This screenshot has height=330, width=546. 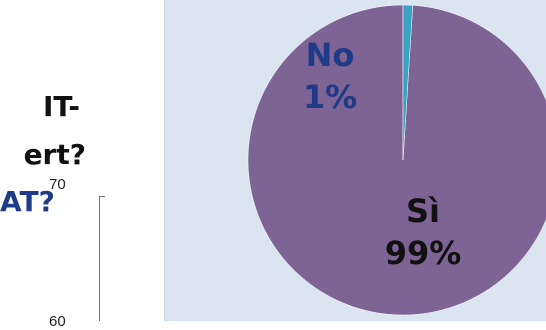 I want to click on pie-label-si-category: Sì, so click(x=422, y=211).